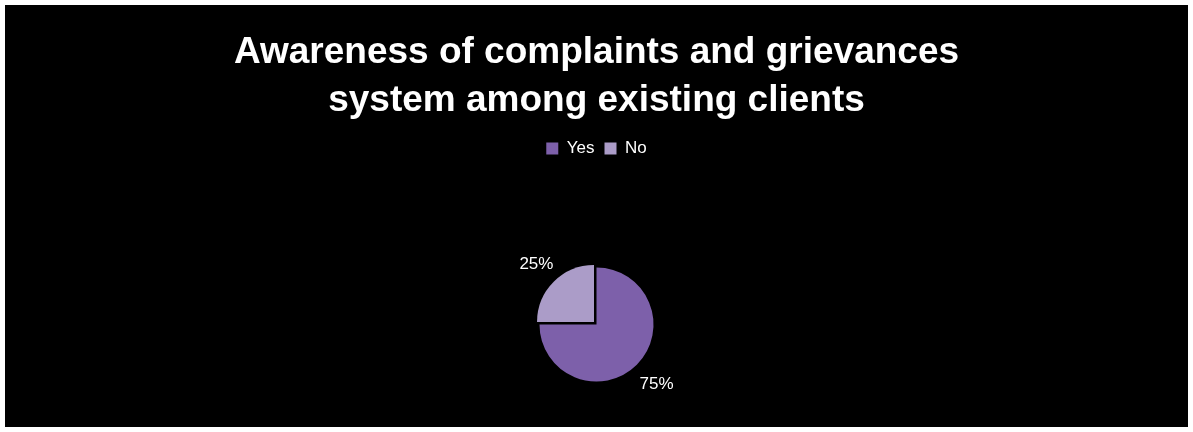 The height and width of the screenshot is (432, 1193). Describe the element at coordinates (536, 264) in the screenshot. I see `data-label: 25%` at that location.